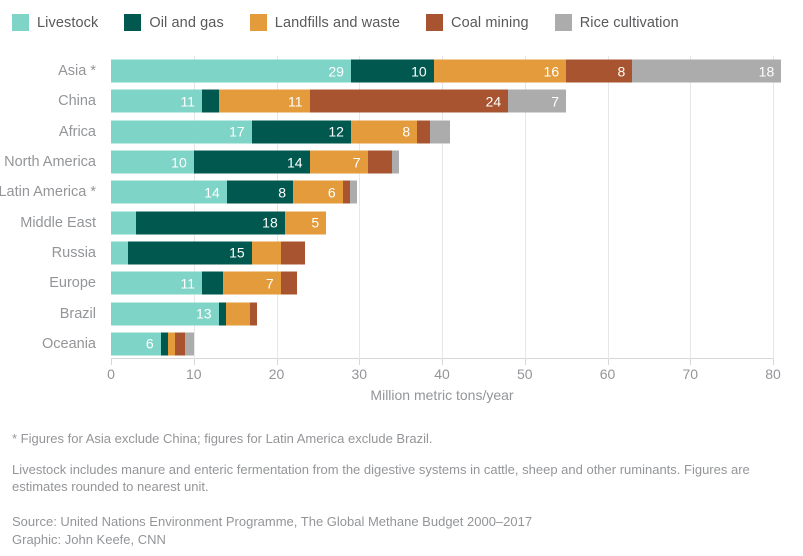 The height and width of the screenshot is (556, 803). I want to click on bar-segment: 15, so click(189, 253).